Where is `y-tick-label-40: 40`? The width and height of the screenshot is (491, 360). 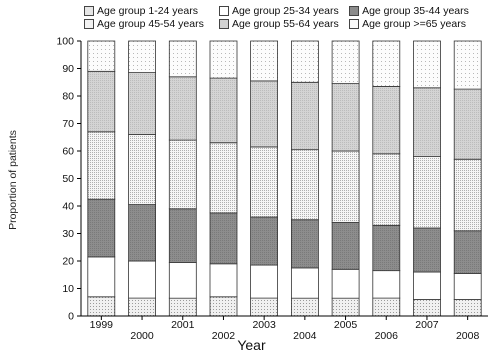
y-tick-label-40: 40 is located at coordinates (68, 207).